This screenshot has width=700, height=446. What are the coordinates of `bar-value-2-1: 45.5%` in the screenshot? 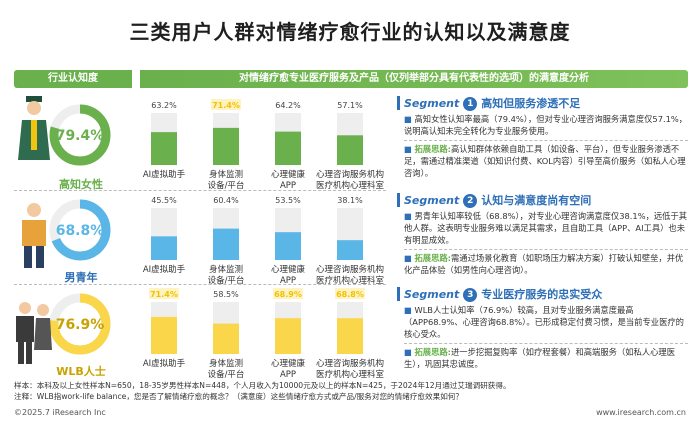 It's located at (164, 200).